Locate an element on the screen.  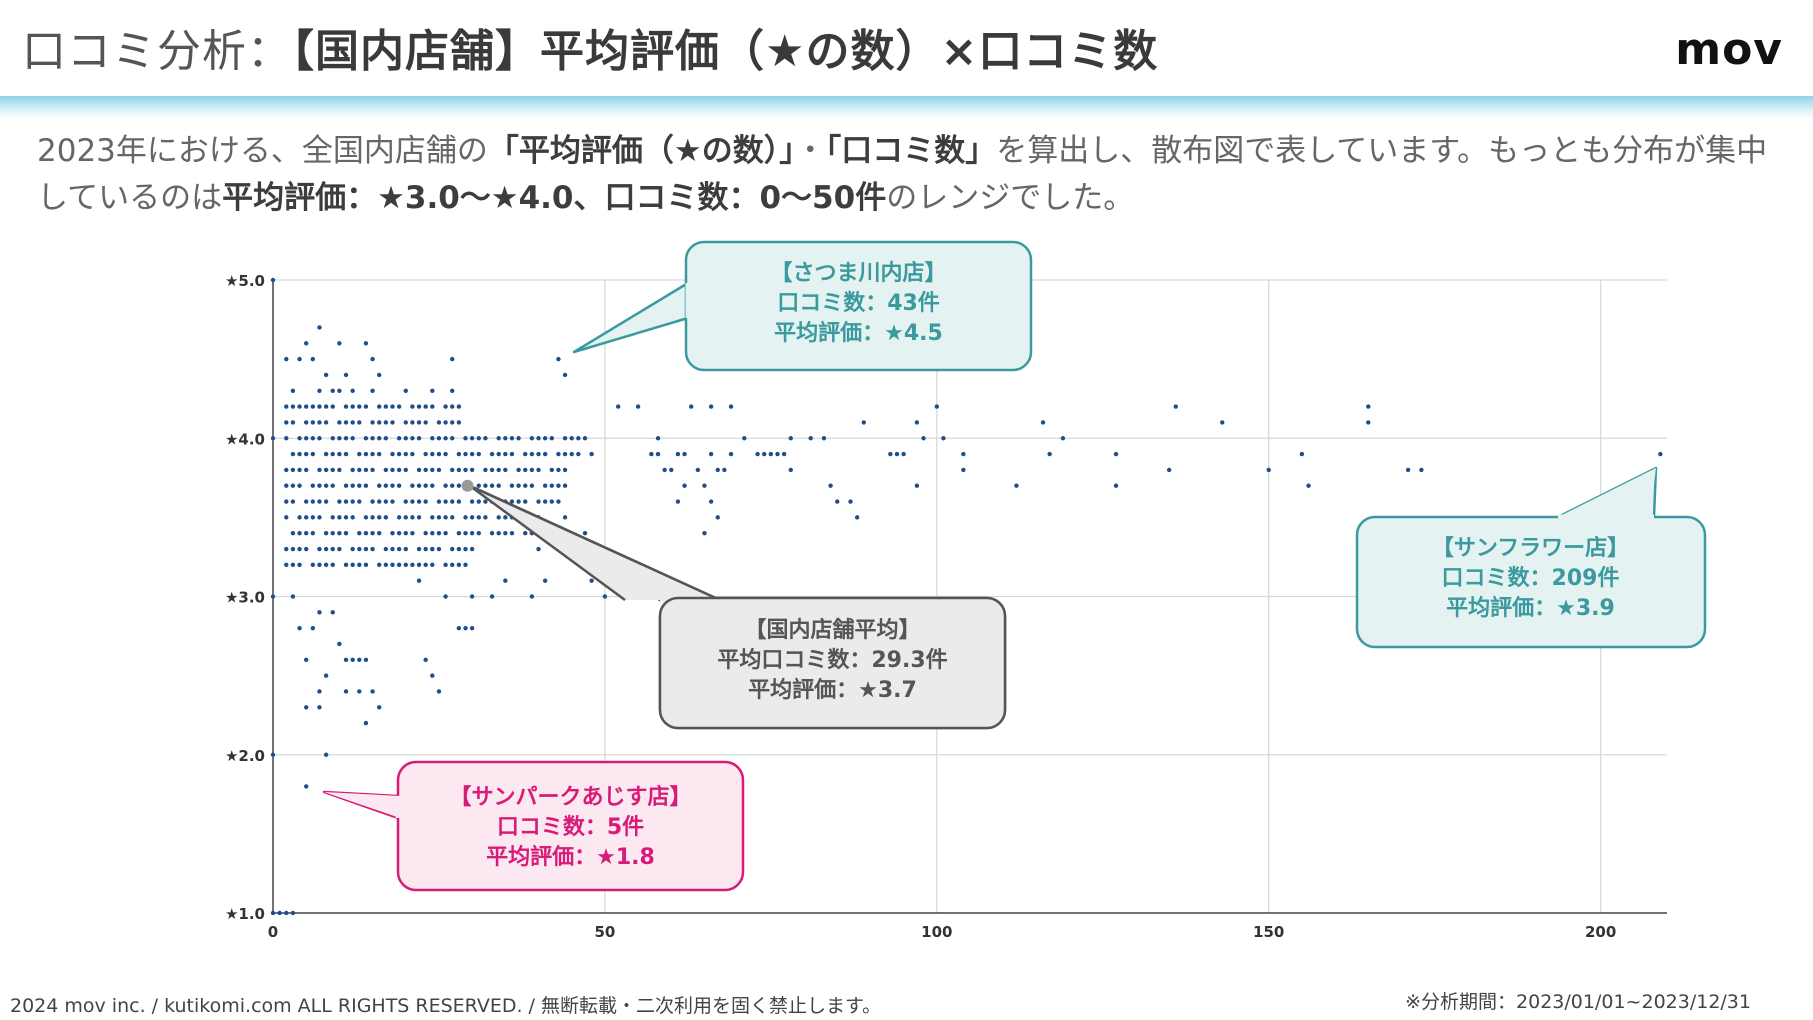
callout-sunflower-rating: 平均評価：★3.9 is located at coordinates (1530, 608).